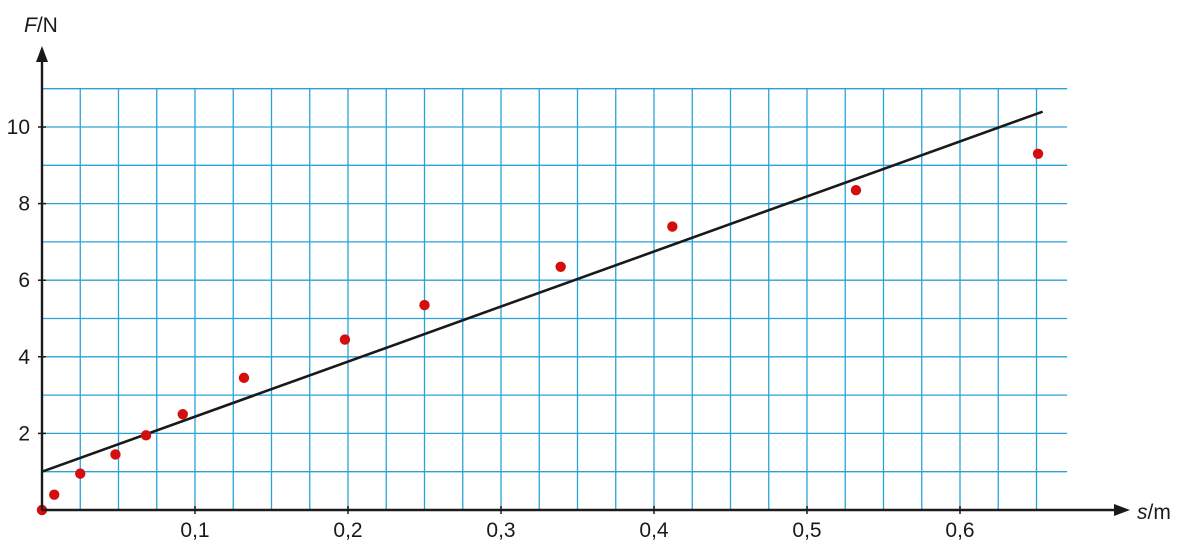  What do you see at coordinates (1142, 512) in the screenshot?
I see `x-axis-symbol: s` at bounding box center [1142, 512].